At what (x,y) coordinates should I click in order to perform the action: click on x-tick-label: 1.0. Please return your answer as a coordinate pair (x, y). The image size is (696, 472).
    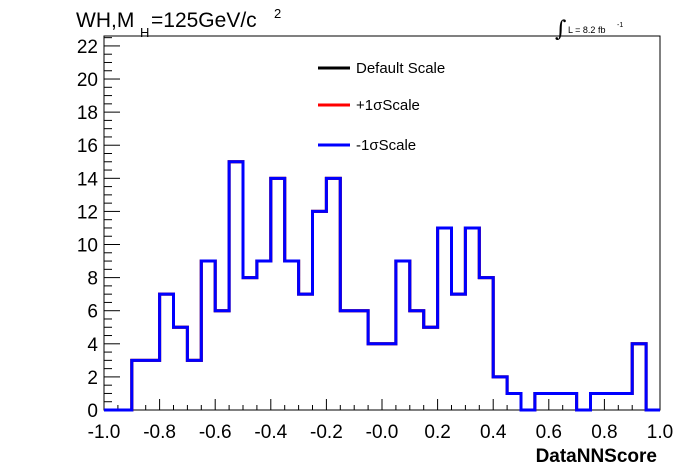
    Looking at the image, I should click on (660, 432).